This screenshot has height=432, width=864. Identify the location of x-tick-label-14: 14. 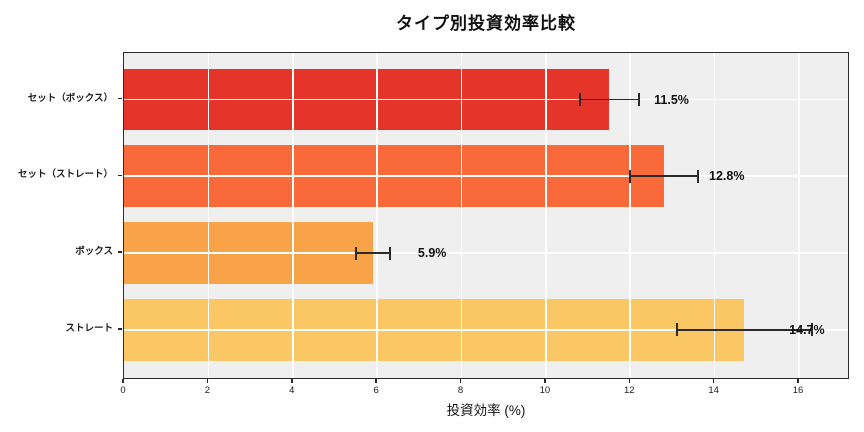
(713, 390).